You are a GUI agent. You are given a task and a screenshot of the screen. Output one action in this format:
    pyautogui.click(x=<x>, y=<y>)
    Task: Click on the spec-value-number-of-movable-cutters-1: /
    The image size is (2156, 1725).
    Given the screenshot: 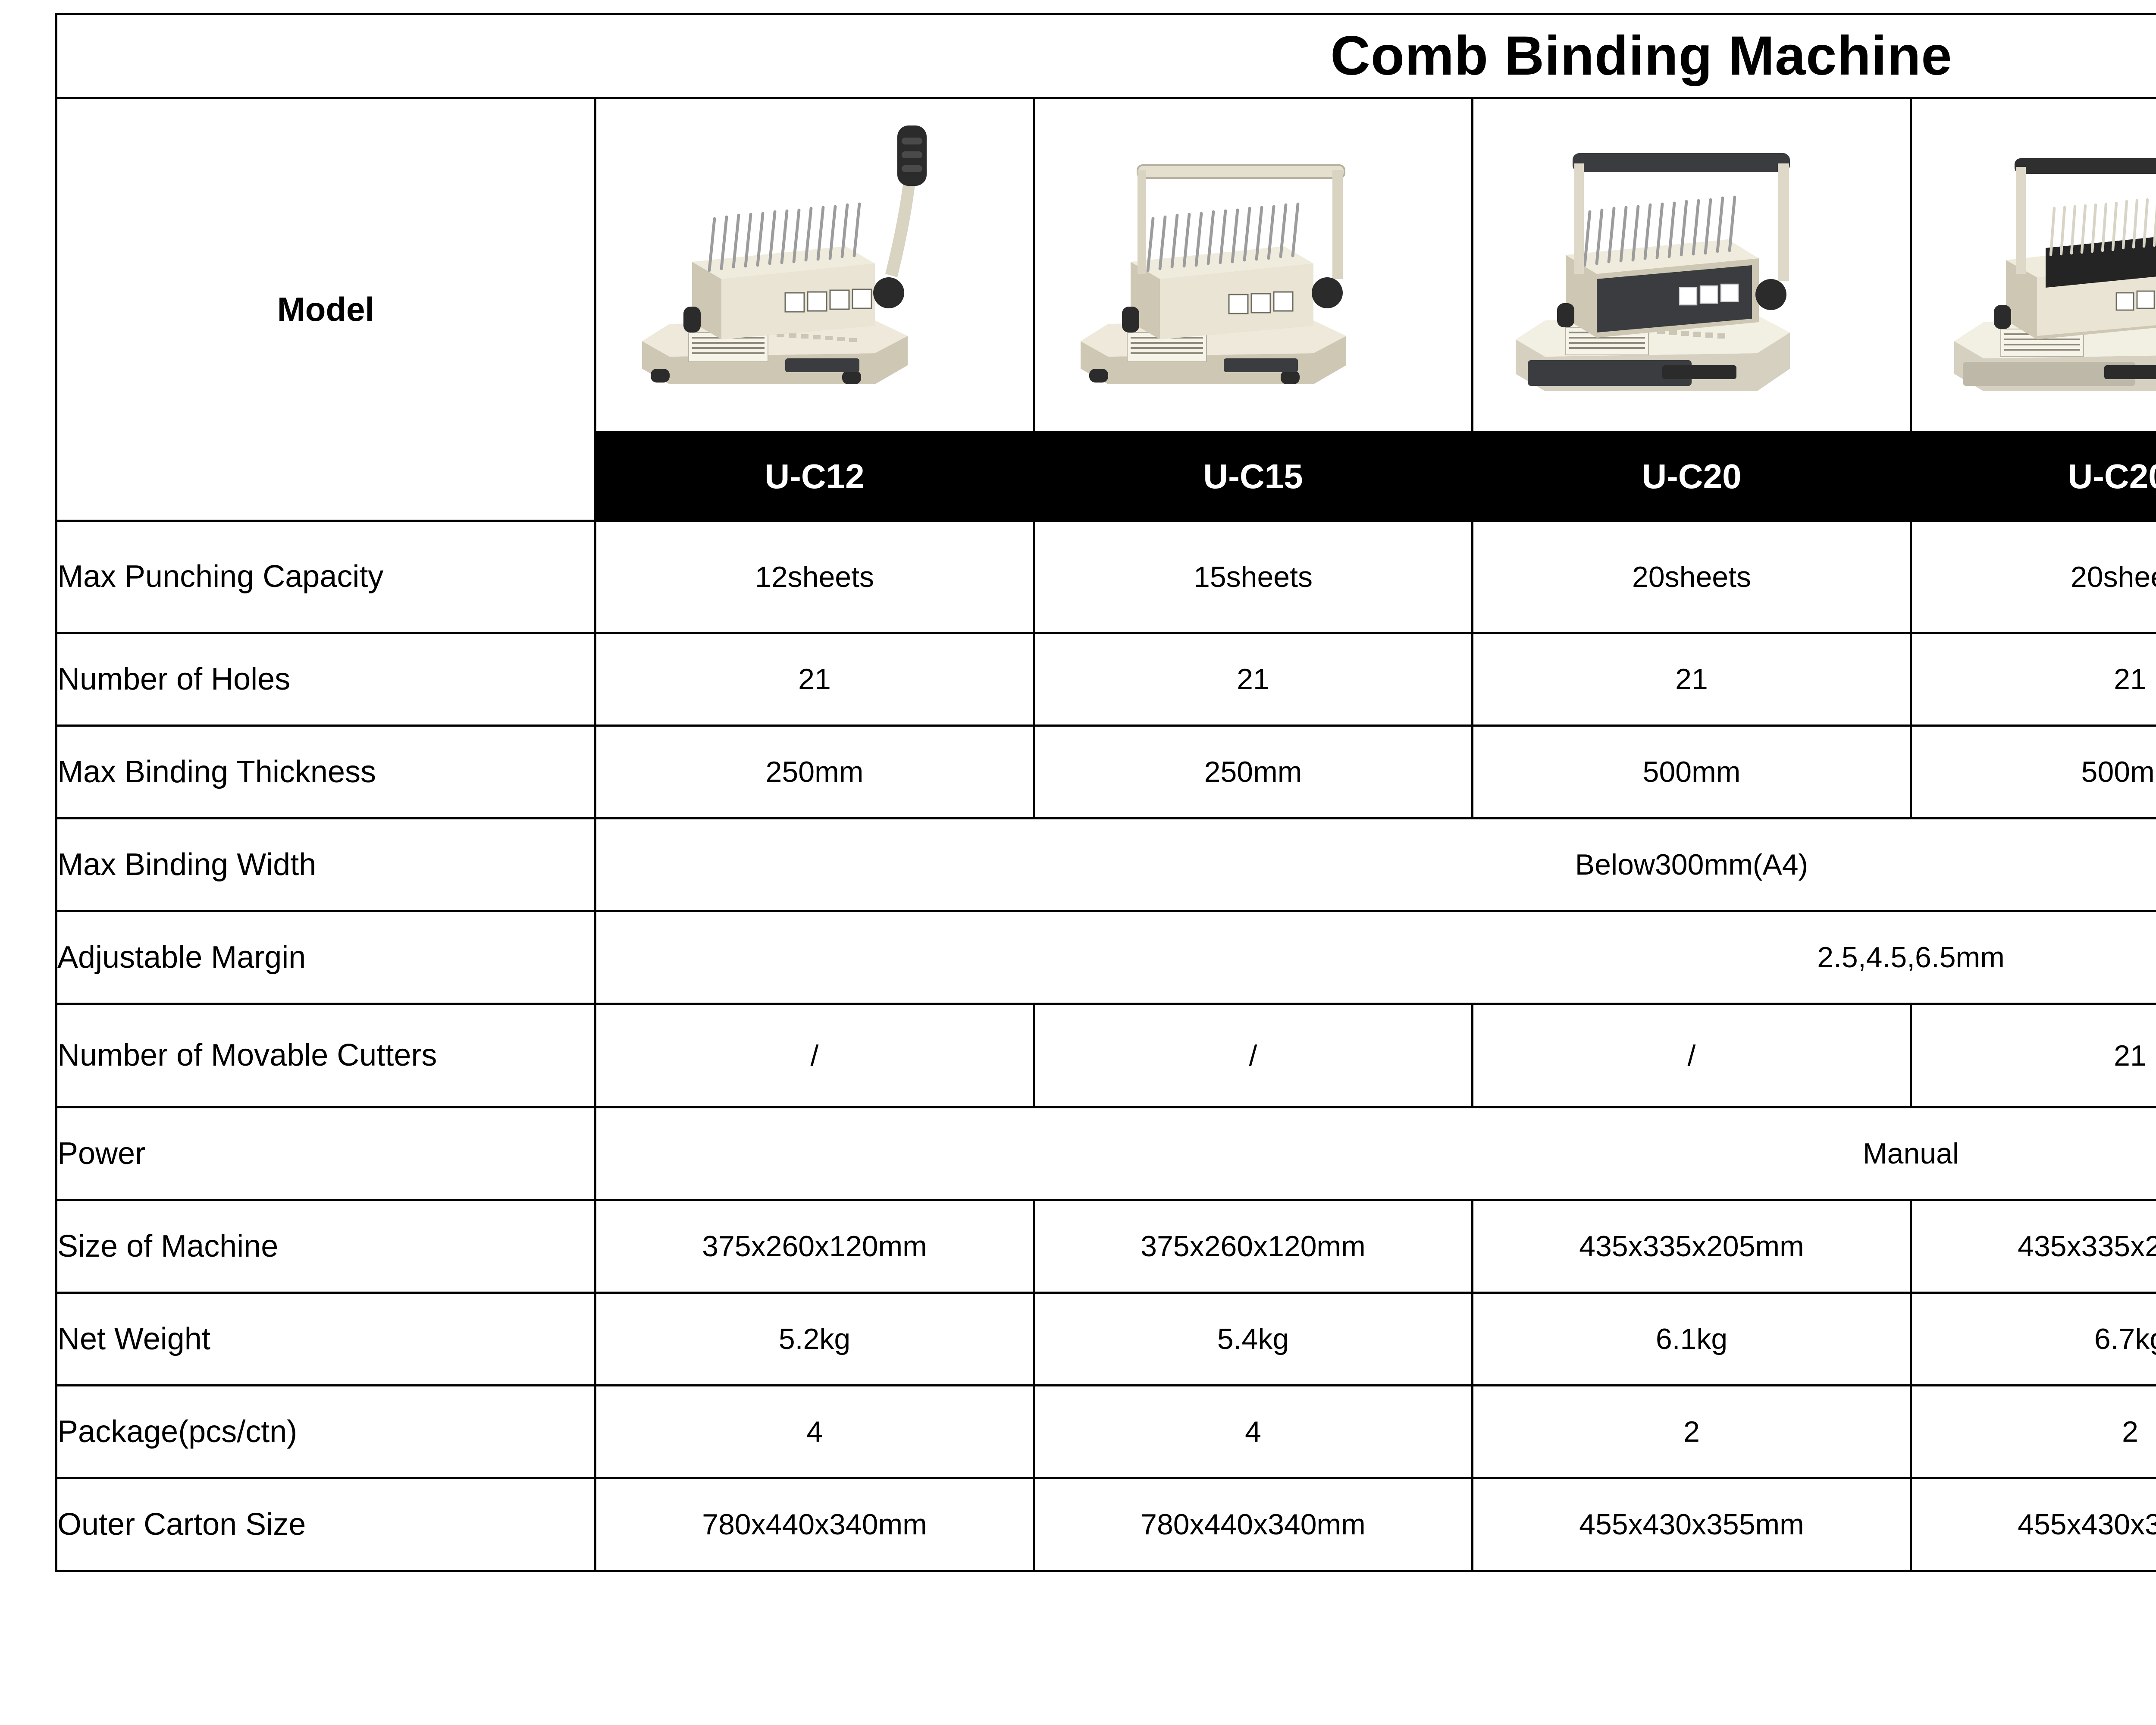 What is the action you would take?
    pyautogui.click(x=814, y=1055)
    